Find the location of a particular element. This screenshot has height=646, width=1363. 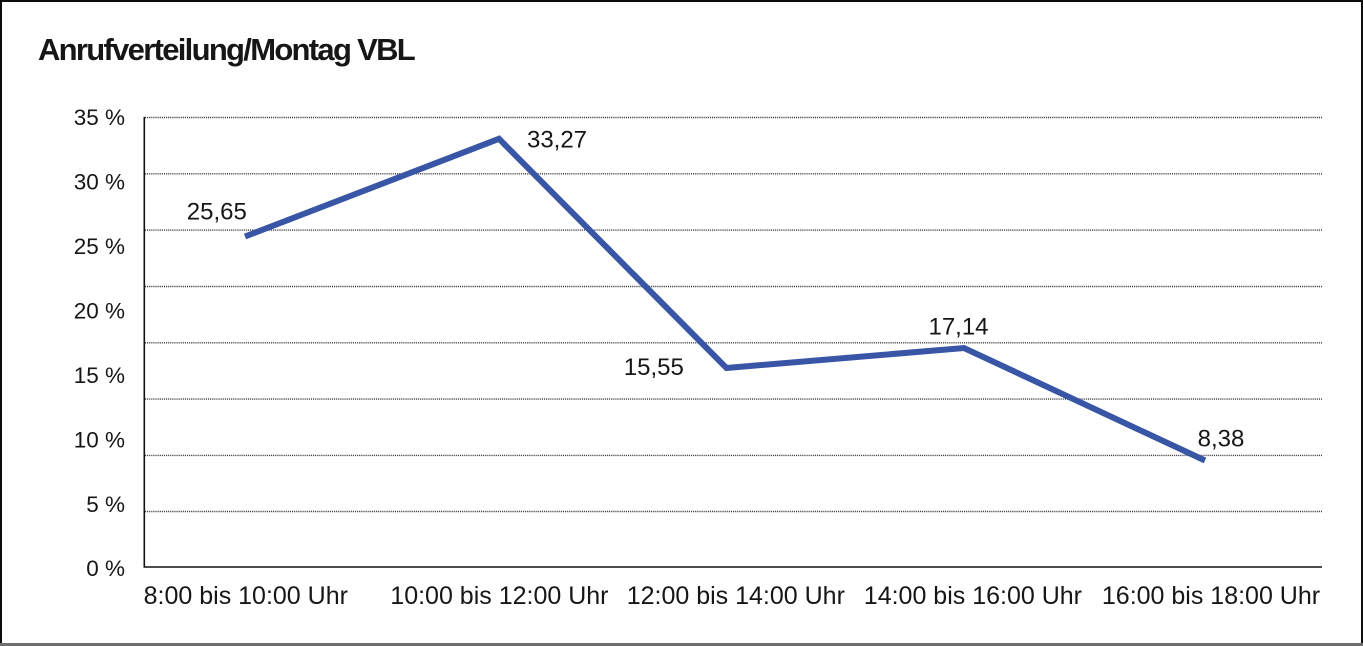

svg-text: 15,55 is located at coordinates (654, 367).